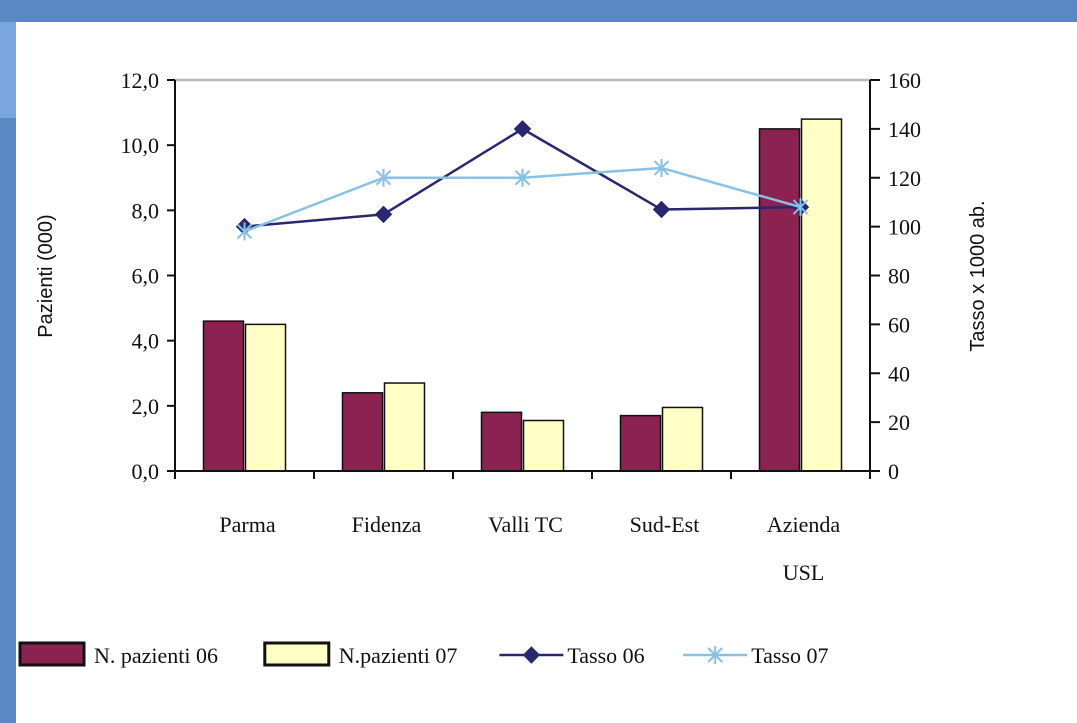  I want to click on y-tick-label-6: 12,0, so click(140, 80).